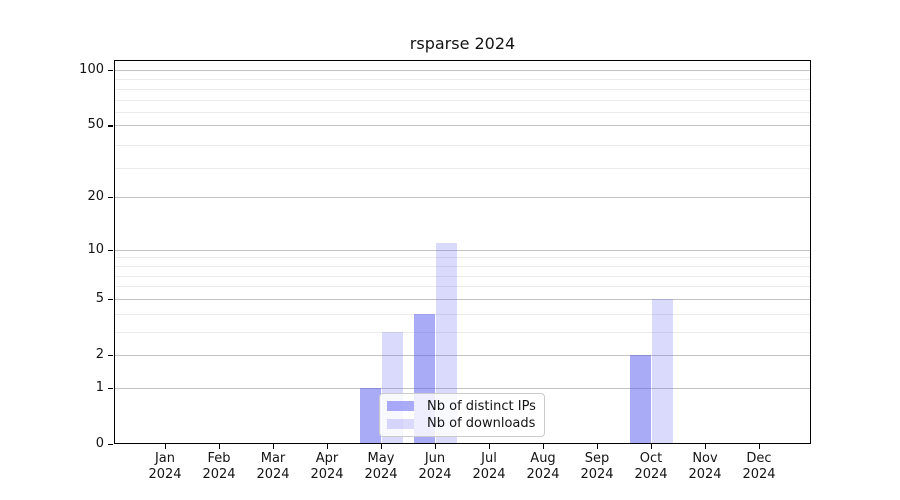  What do you see at coordinates (400, 423) in the screenshot?
I see `legend-swatch-downloads` at bounding box center [400, 423].